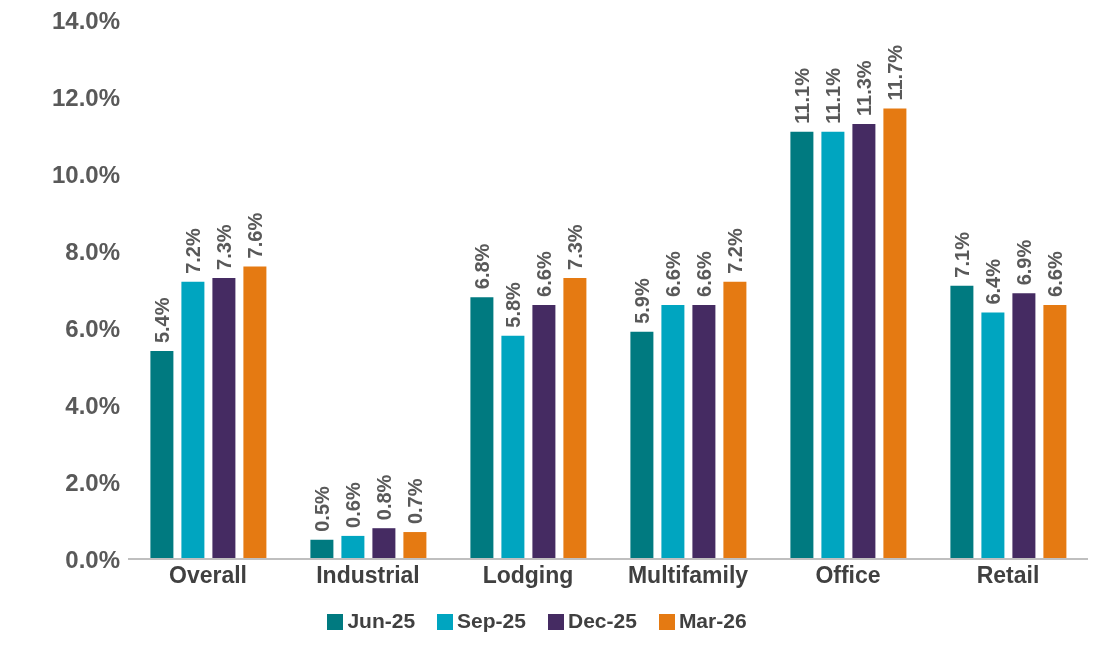 This screenshot has width=1109, height=650. I want to click on data-label: 0.5%, so click(321, 508).